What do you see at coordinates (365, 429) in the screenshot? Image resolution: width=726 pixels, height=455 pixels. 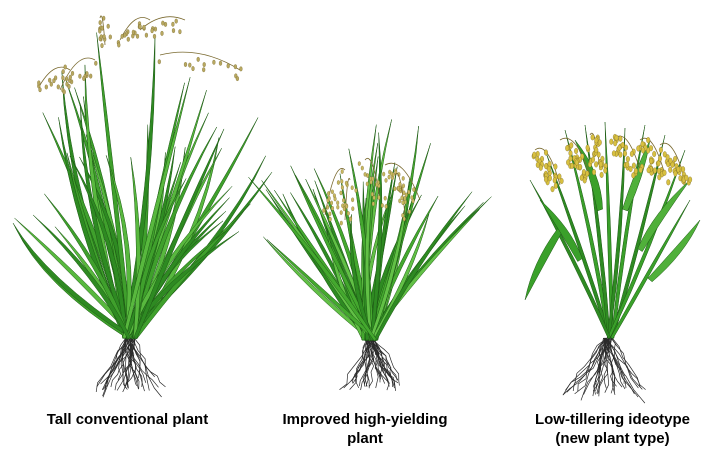 I see `caption-improved-high-yielding-plant: Improved high-yielding plant` at bounding box center [365, 429].